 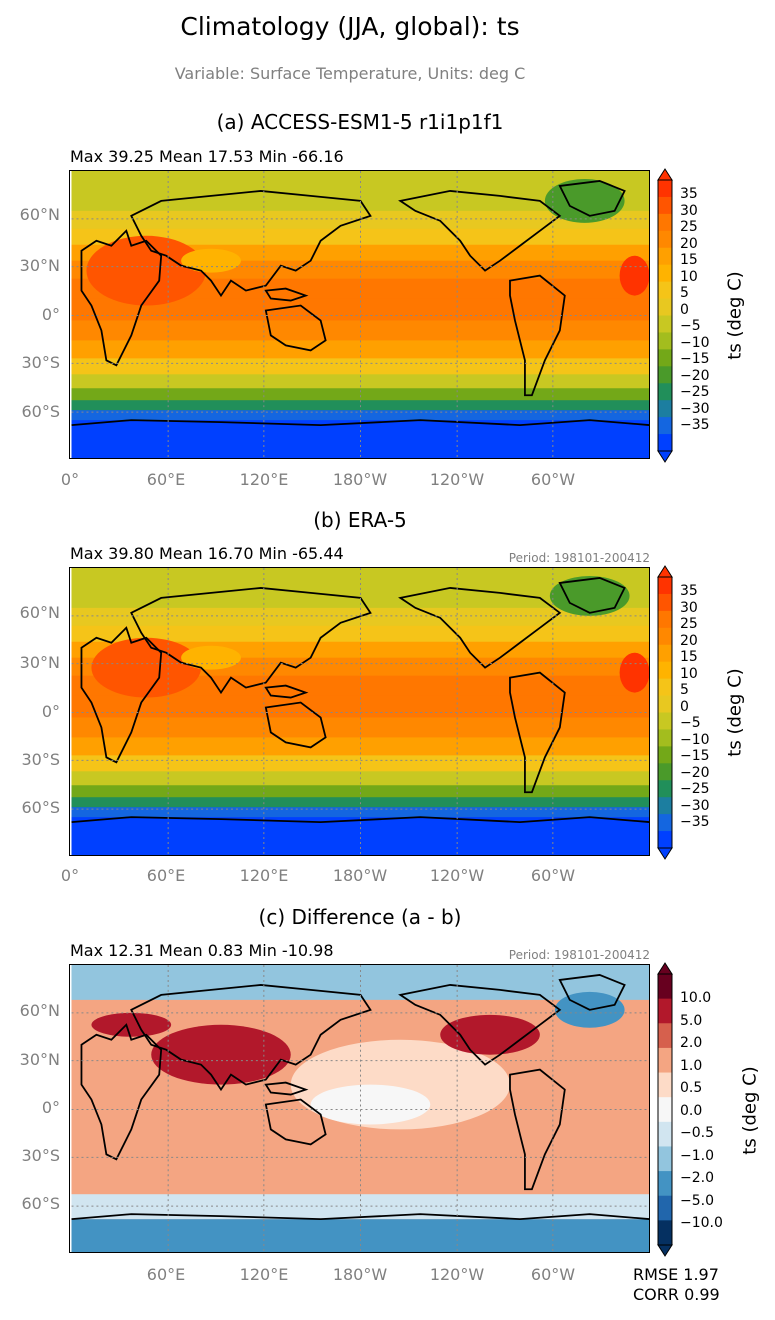 What do you see at coordinates (695, 375) in the screenshot?
I see `cb-tick: −20` at bounding box center [695, 375].